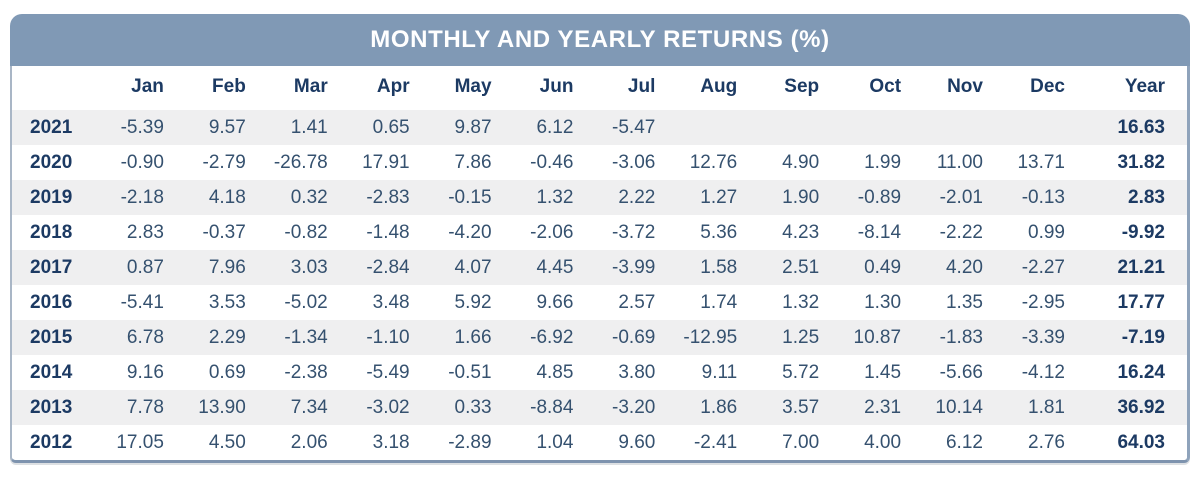 The height and width of the screenshot is (486, 1200). Describe the element at coordinates (801, 372) in the screenshot. I see `month-return-cell: 5.72` at that location.